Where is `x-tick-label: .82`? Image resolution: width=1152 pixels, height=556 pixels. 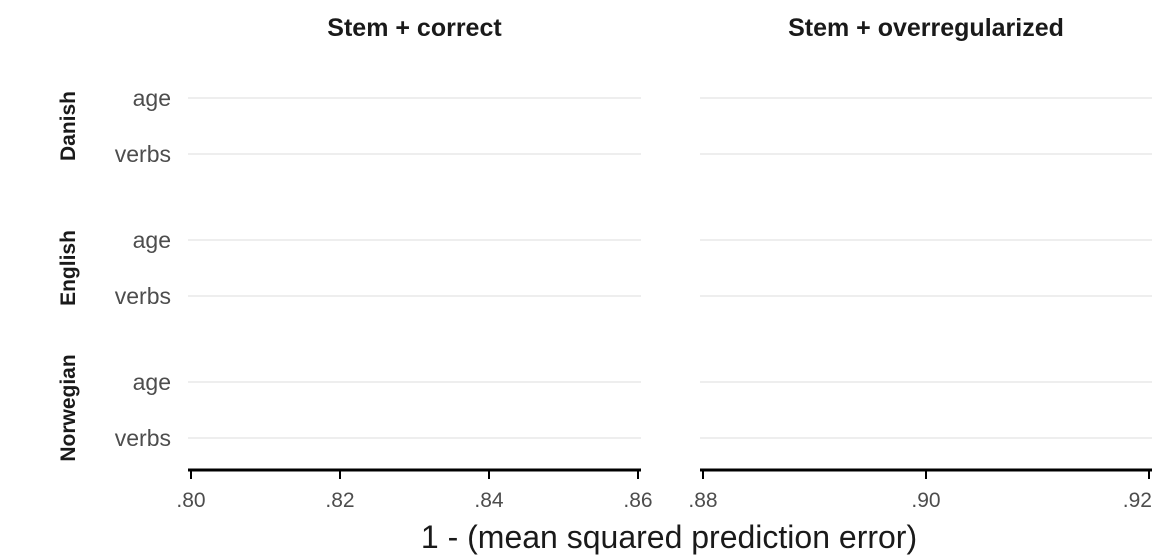
x-tick-label: .82 is located at coordinates (339, 500).